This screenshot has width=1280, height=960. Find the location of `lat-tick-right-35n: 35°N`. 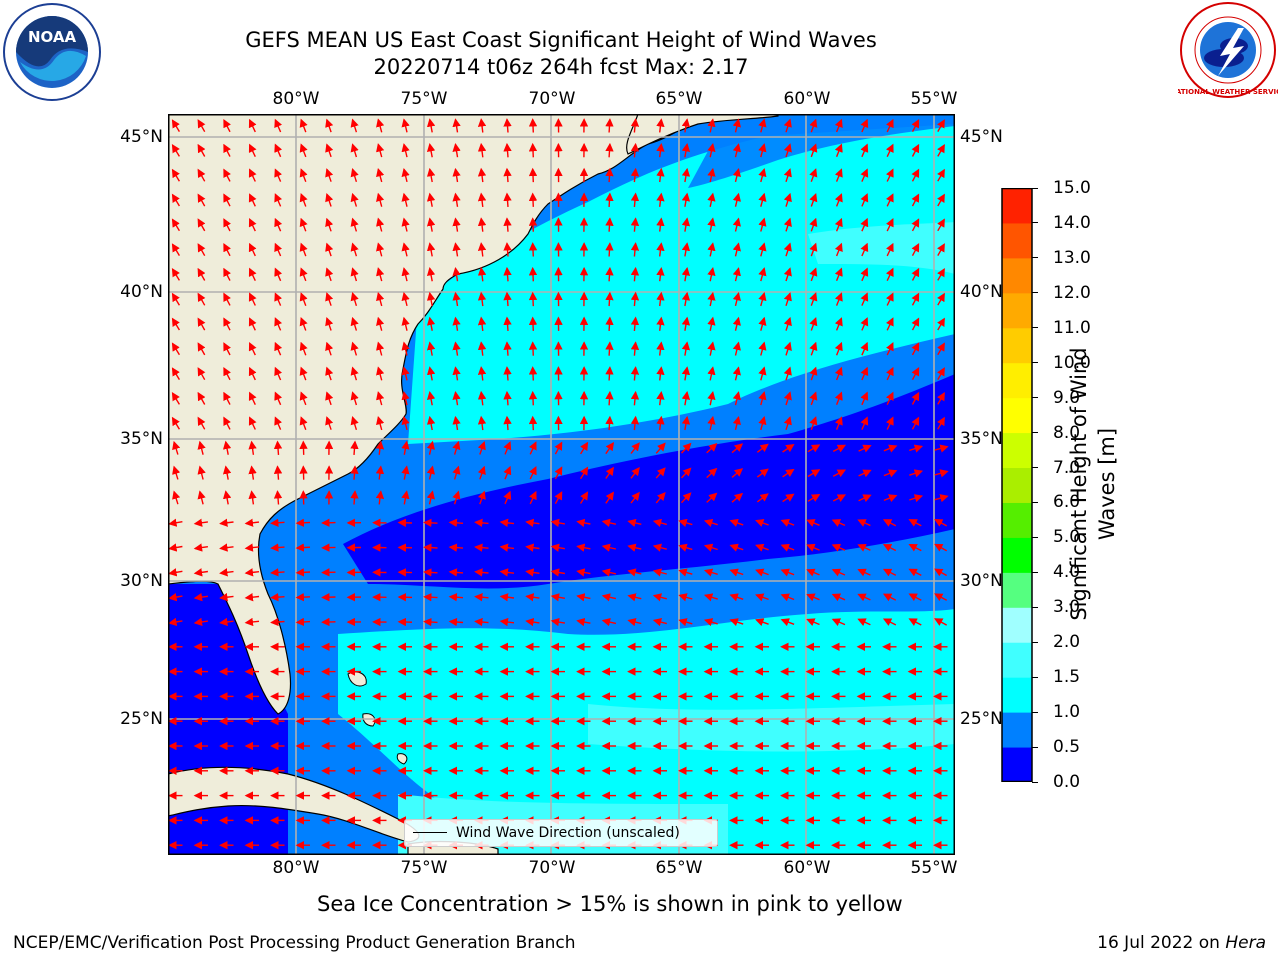

lat-tick-right-35n: 35°N is located at coordinates (981, 439).